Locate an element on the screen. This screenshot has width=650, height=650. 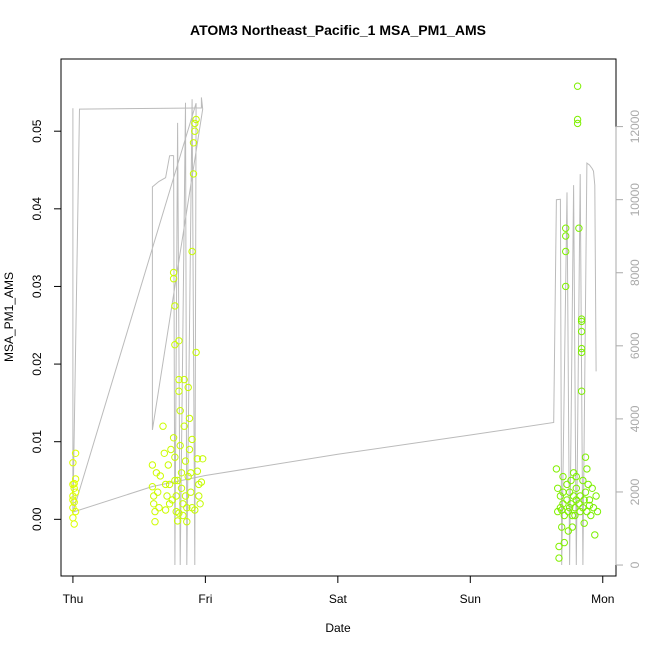
x-tick-label: Sat is located at coordinates (338, 599).